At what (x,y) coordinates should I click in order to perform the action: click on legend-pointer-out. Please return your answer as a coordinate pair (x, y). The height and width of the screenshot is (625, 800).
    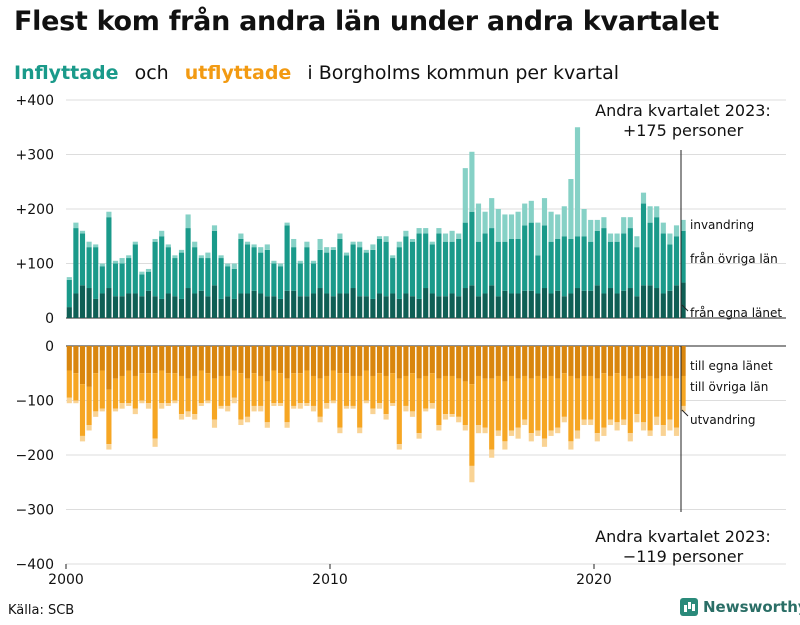
    Looking at the image, I should click on (685, 413).